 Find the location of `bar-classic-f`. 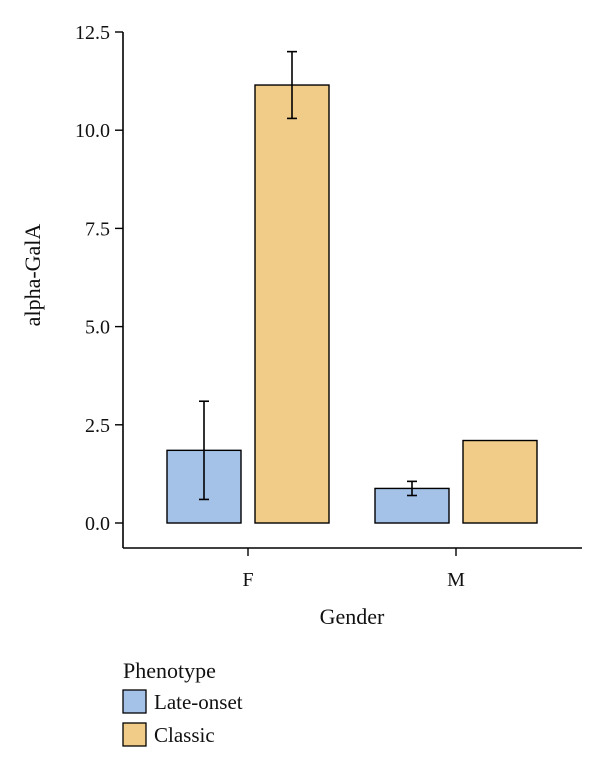

bar-classic-f is located at coordinates (292, 304).